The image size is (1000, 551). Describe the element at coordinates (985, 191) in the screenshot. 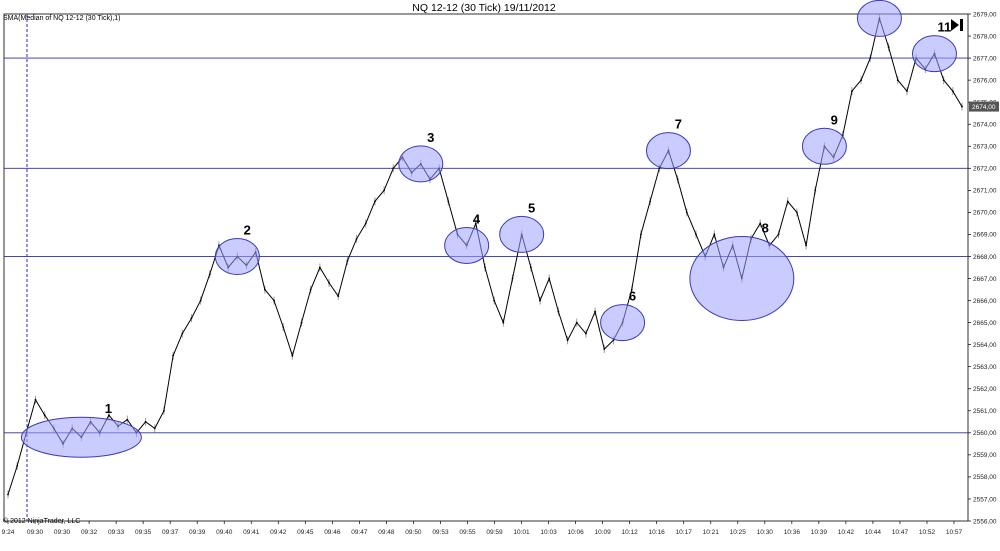

I see `y-tick-label: 2671,00` at that location.